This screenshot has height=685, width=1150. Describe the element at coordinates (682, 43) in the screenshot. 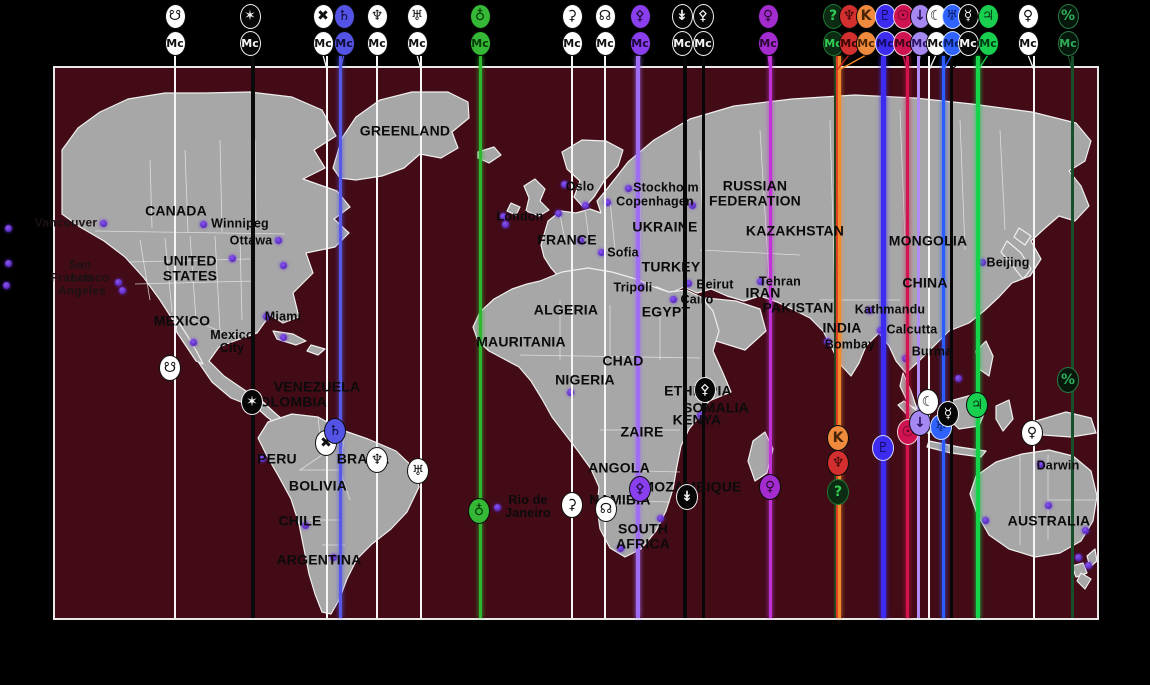

I see `chevron-down-mc-badge: Mc` at that location.